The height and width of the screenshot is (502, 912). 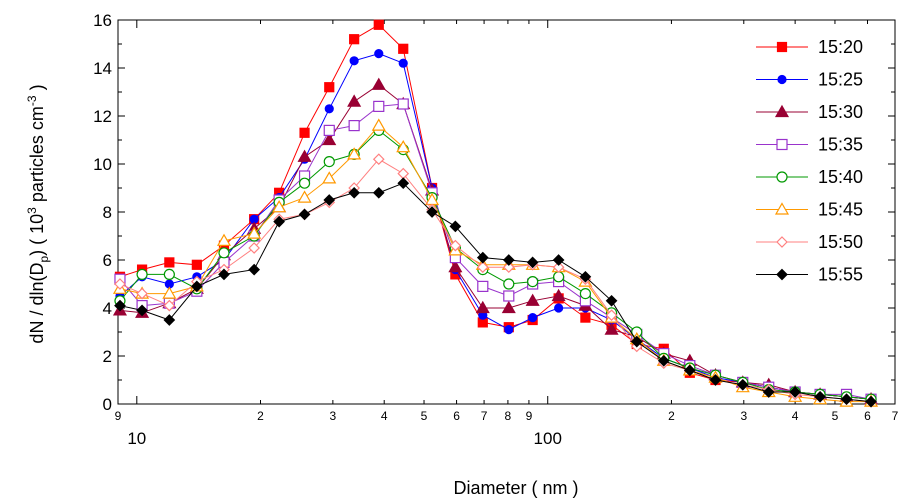 What do you see at coordinates (107, 260) in the screenshot?
I see `y-tick-label: 6` at bounding box center [107, 260].